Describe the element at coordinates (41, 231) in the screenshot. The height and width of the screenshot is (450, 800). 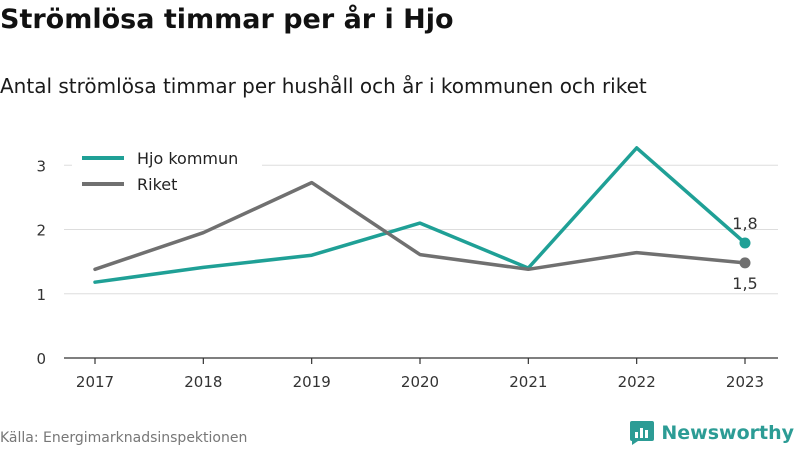
I see `y-tick-label: 2` at that location.